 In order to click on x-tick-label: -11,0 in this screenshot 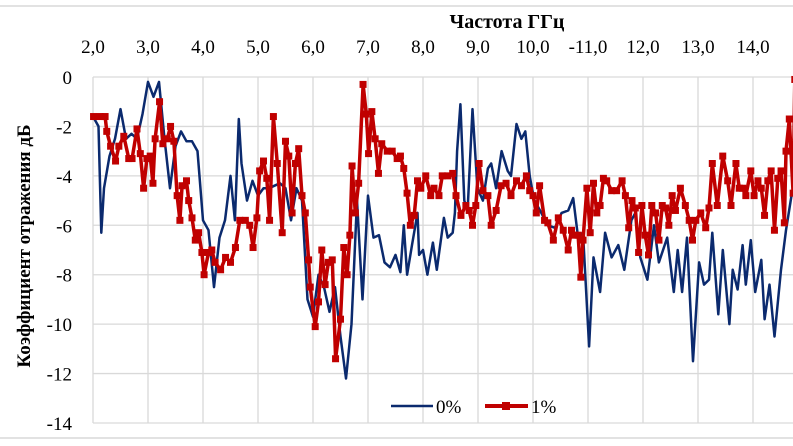, I will do `click(588, 47)`.